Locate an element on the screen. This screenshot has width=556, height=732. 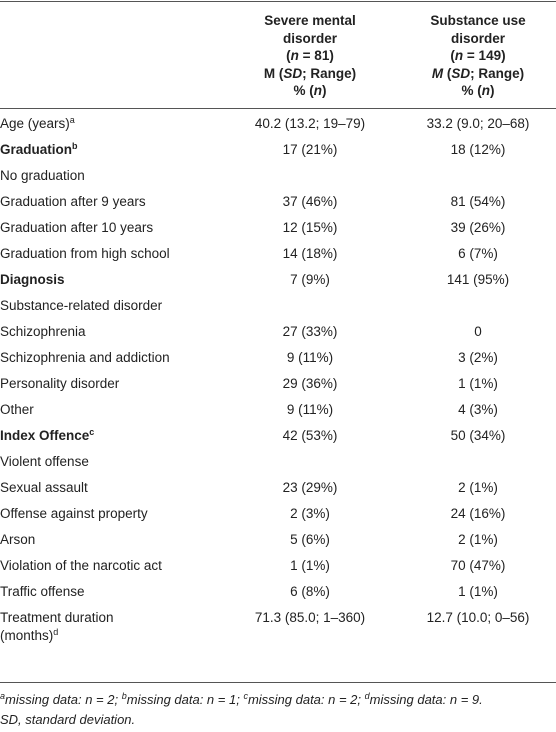
text-segment: Schizophrenia is located at coordinates (43, 331).